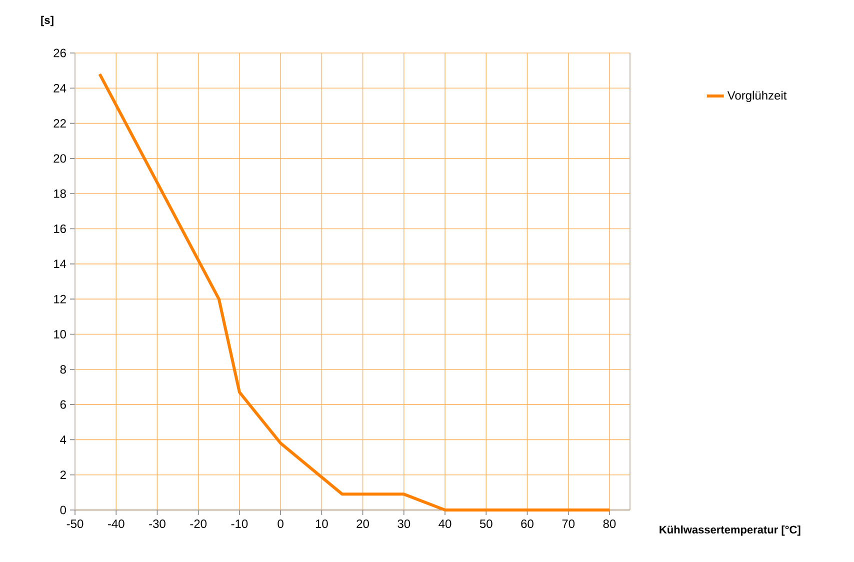  Describe the element at coordinates (527, 524) in the screenshot. I see `x-tick-label: 60` at that location.